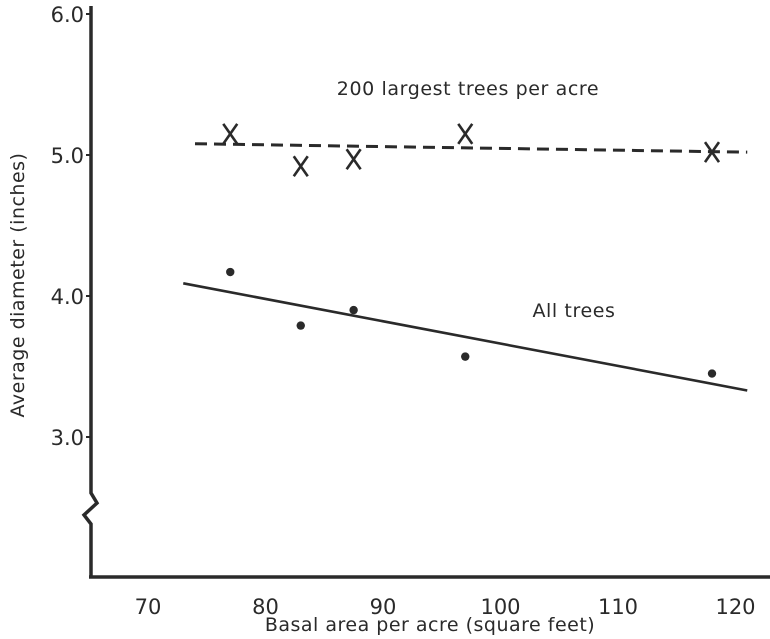  What do you see at coordinates (90, 291) in the screenshot?
I see `y-axis-line` at bounding box center [90, 291].